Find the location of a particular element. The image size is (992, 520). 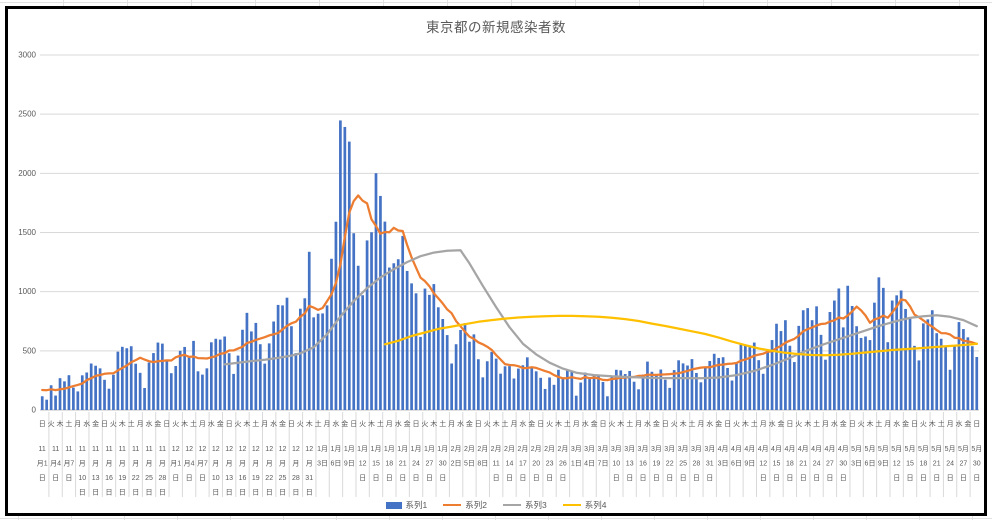

chart-title: 東京都の新規感染者数 is located at coordinates (496, 27).